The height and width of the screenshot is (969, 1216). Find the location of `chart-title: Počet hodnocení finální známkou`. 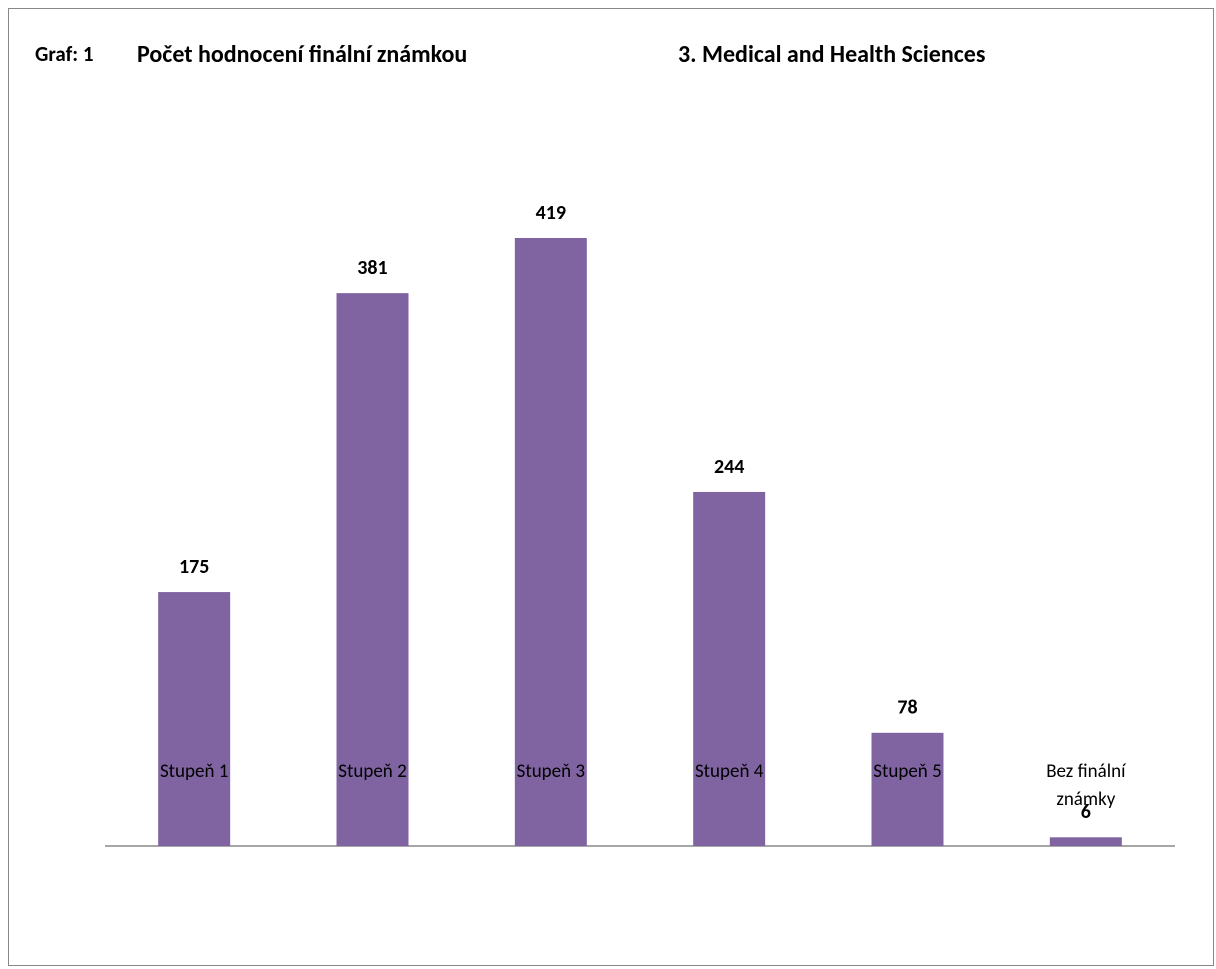

chart-title: Počet hodnocení finální známkou is located at coordinates (302, 54).